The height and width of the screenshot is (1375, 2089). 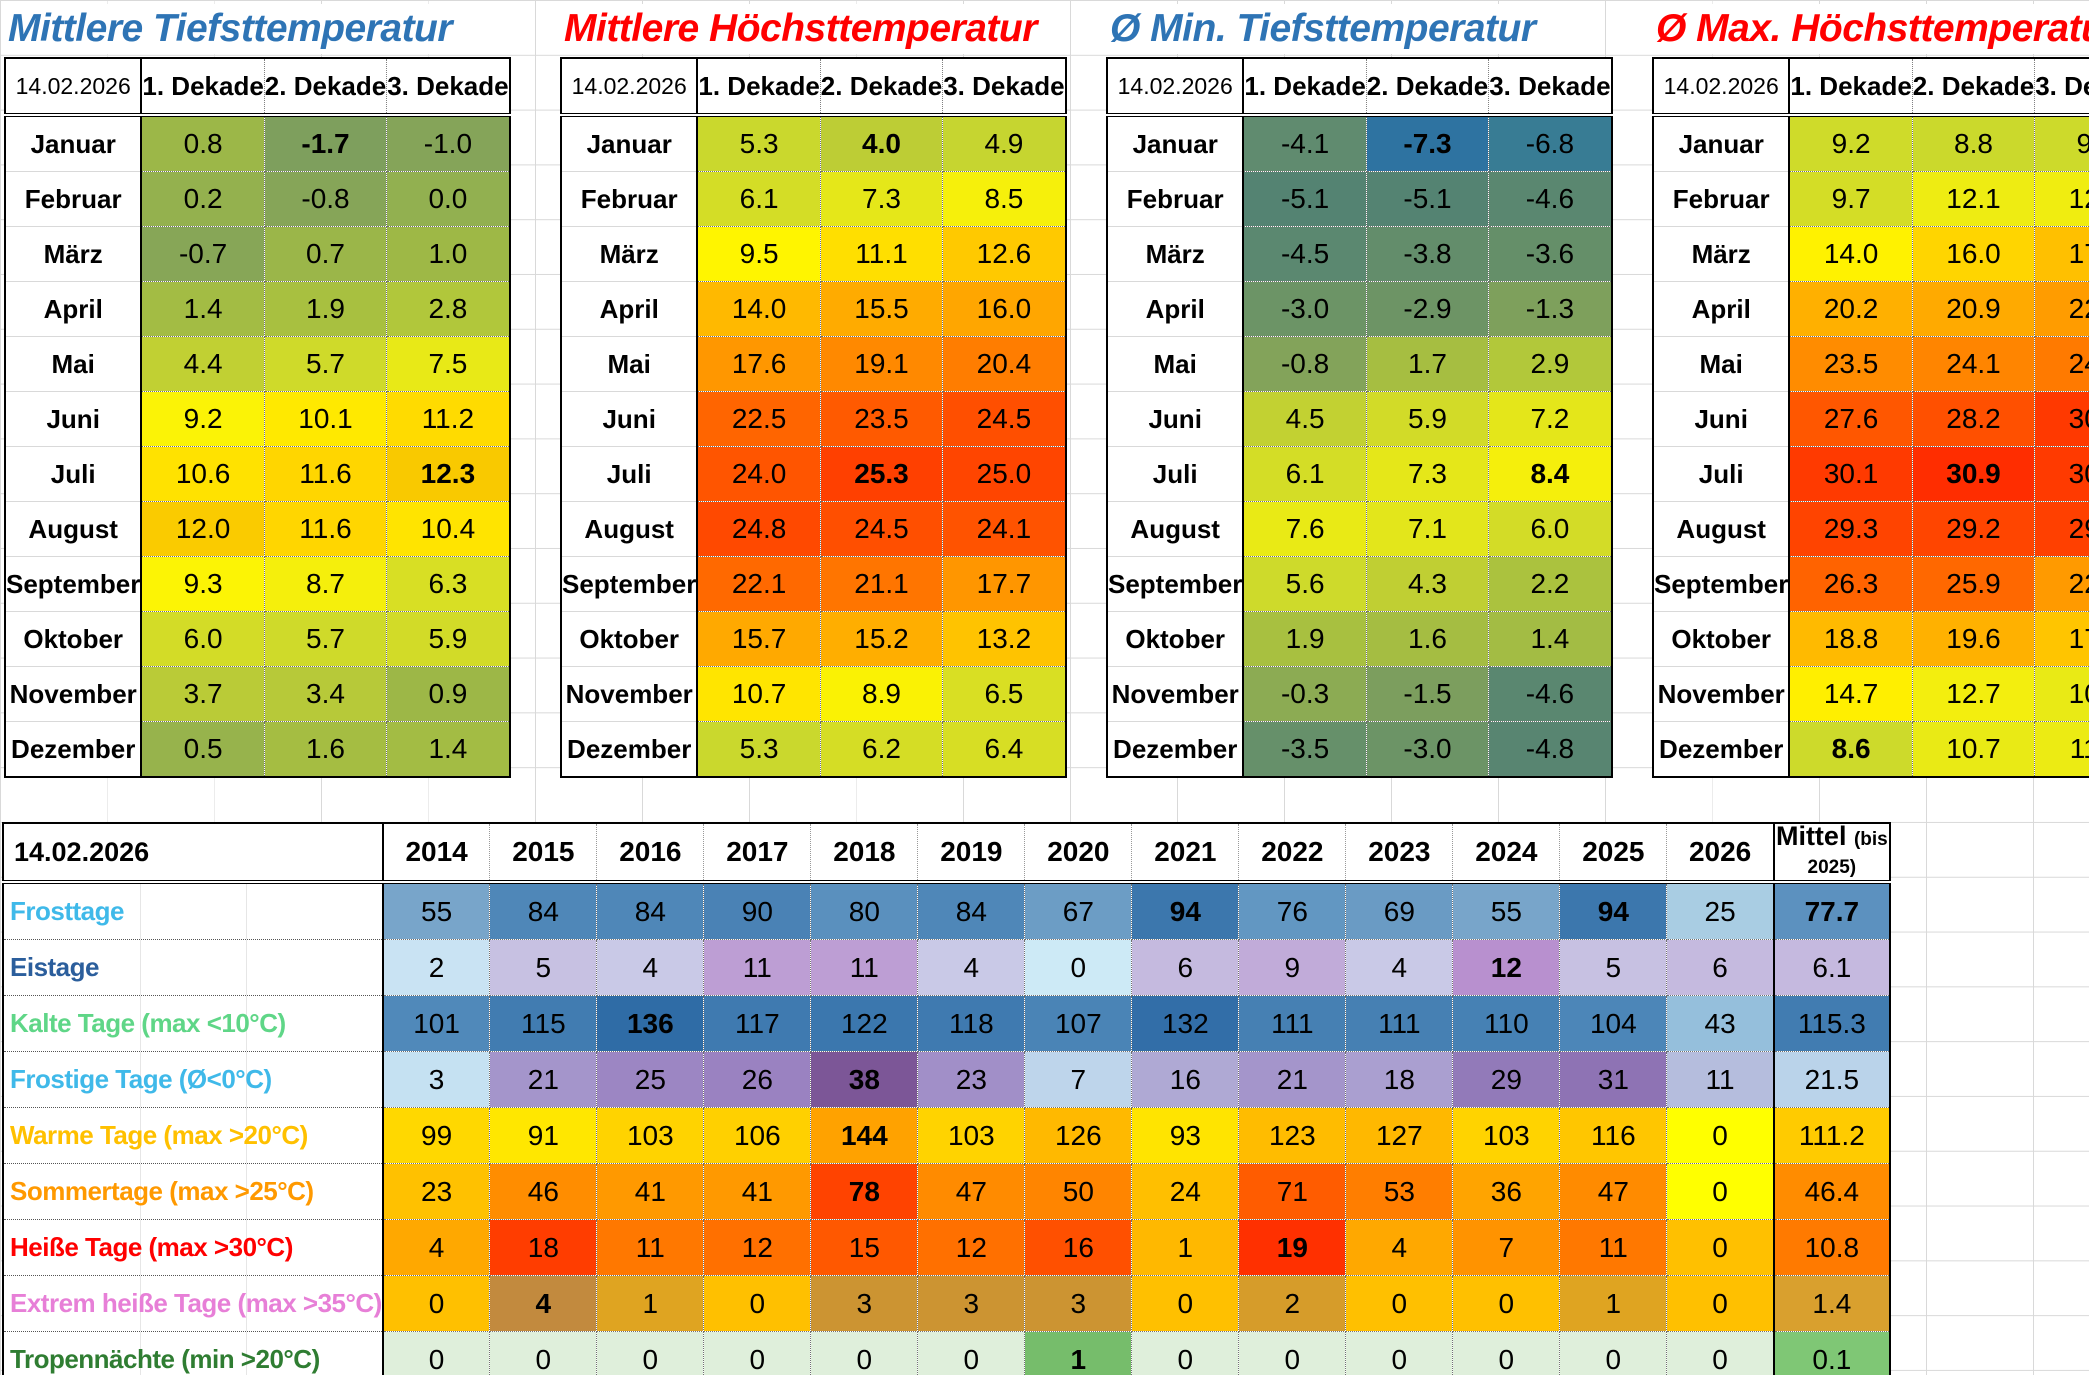 I want to click on month-label: Juli, so click(x=630, y=474).